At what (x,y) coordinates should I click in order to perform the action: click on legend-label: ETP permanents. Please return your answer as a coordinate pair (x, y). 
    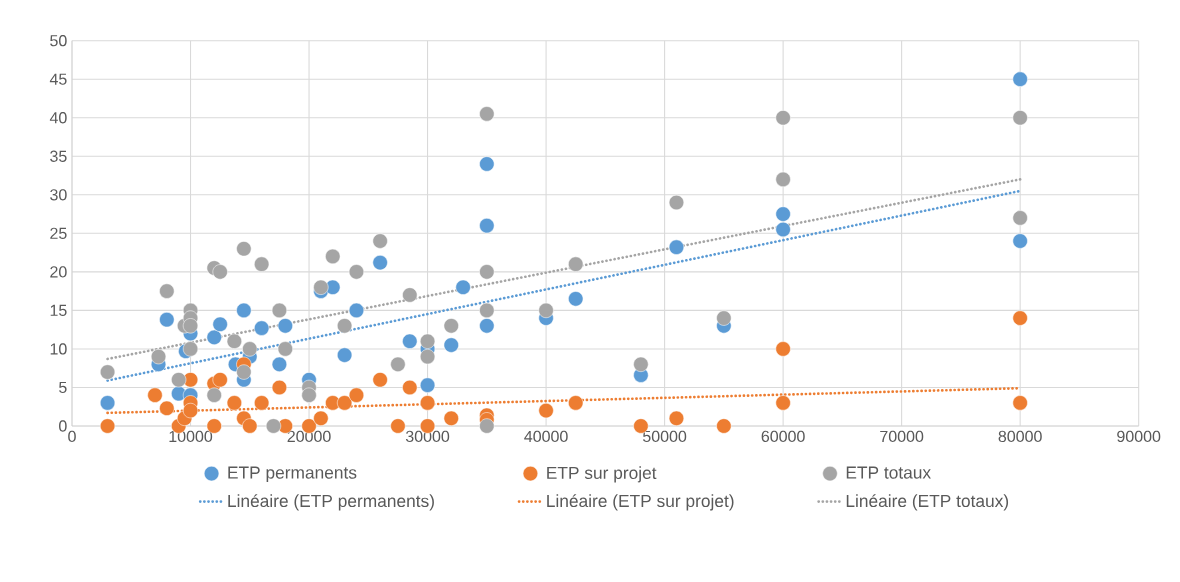
    Looking at the image, I should click on (292, 474).